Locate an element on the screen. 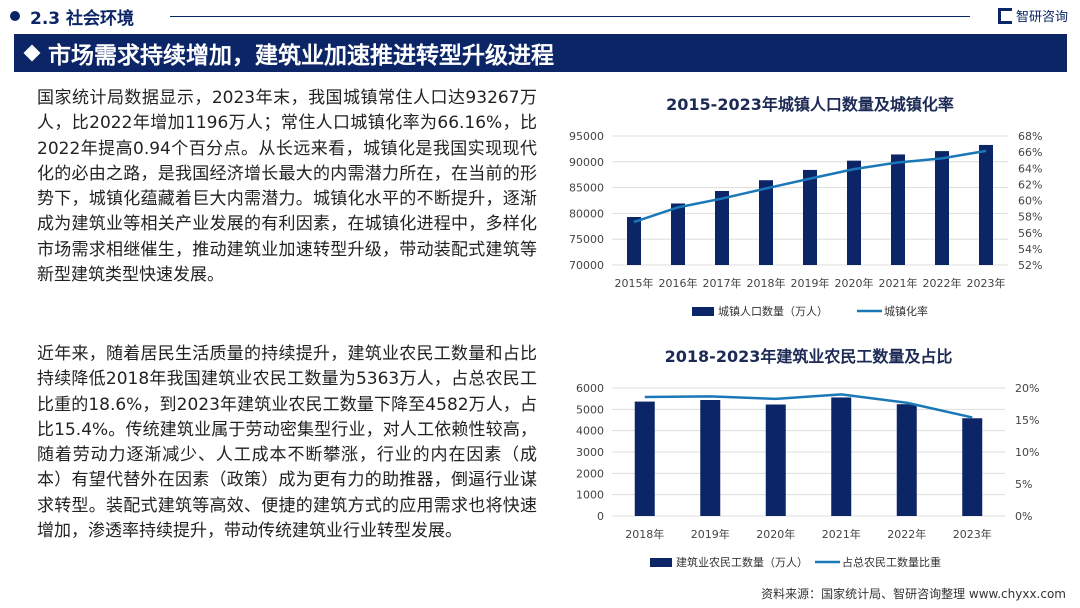 The height and width of the screenshot is (608, 1080). y-tick-label: 2000 is located at coordinates (590, 473).